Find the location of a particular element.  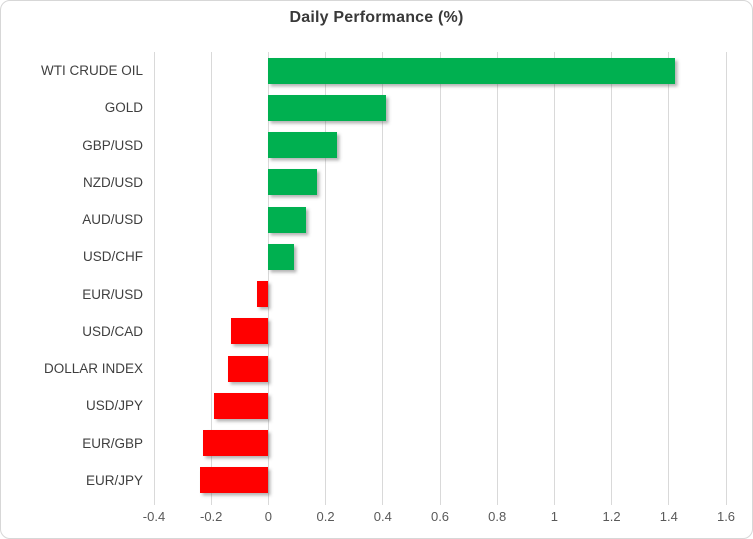

x-tick-label: 0.4 is located at coordinates (382, 516).